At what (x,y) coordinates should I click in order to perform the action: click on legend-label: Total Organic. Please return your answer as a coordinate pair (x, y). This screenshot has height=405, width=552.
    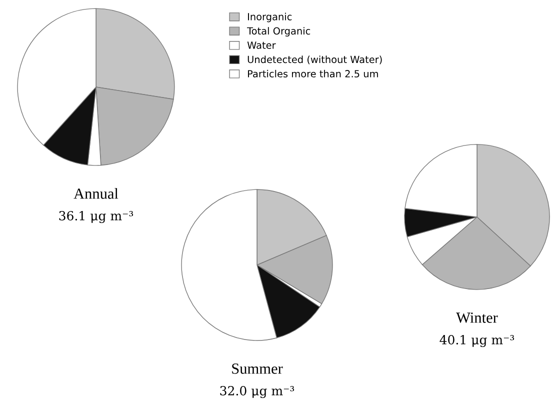
    Looking at the image, I should click on (278, 31).